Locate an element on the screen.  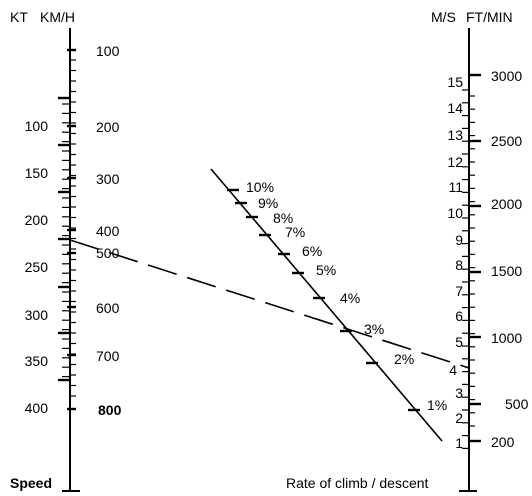
ftmin-tick-label: 2500 is located at coordinates (506, 141).